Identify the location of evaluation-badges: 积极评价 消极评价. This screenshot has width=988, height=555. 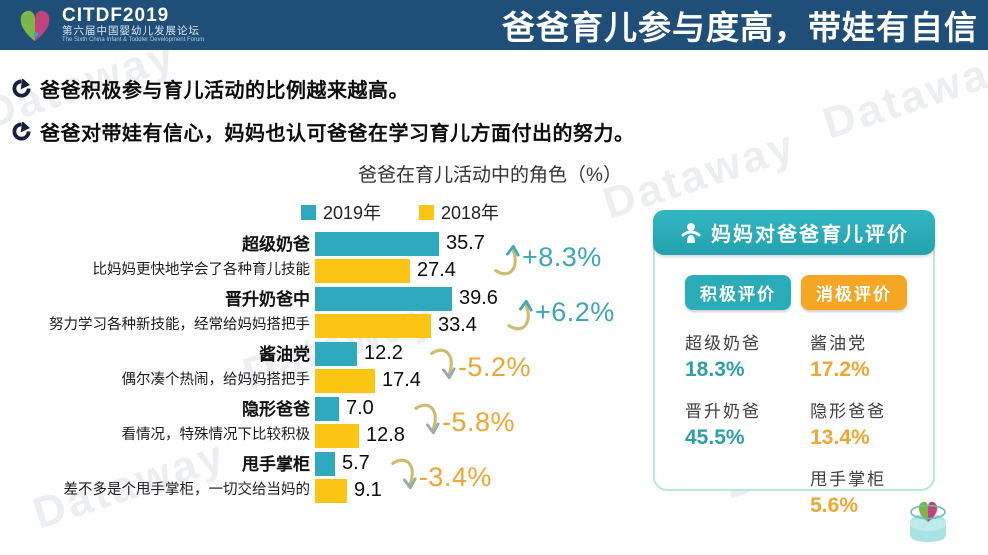
(794, 282).